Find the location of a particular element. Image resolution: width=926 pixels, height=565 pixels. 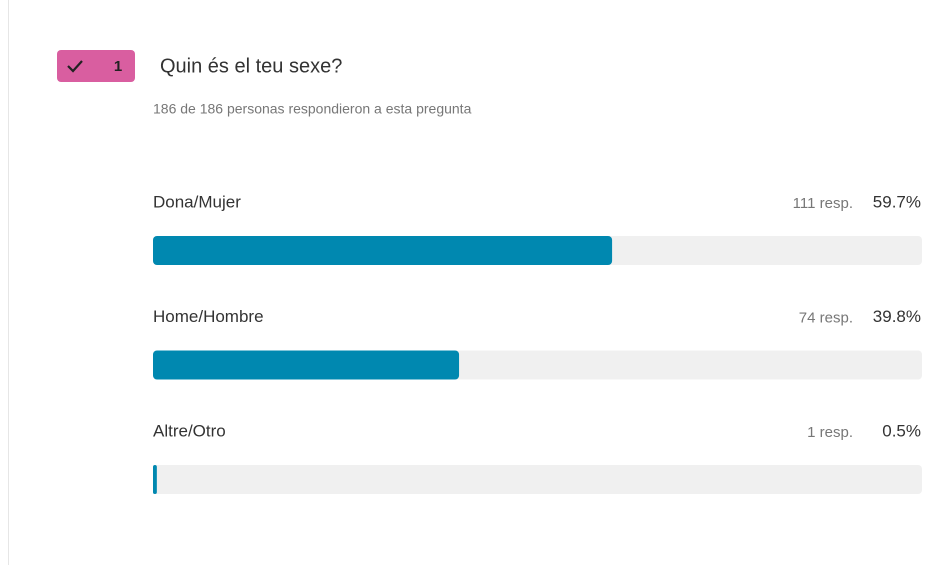

percent-label: 39.8% is located at coordinates (897, 316).